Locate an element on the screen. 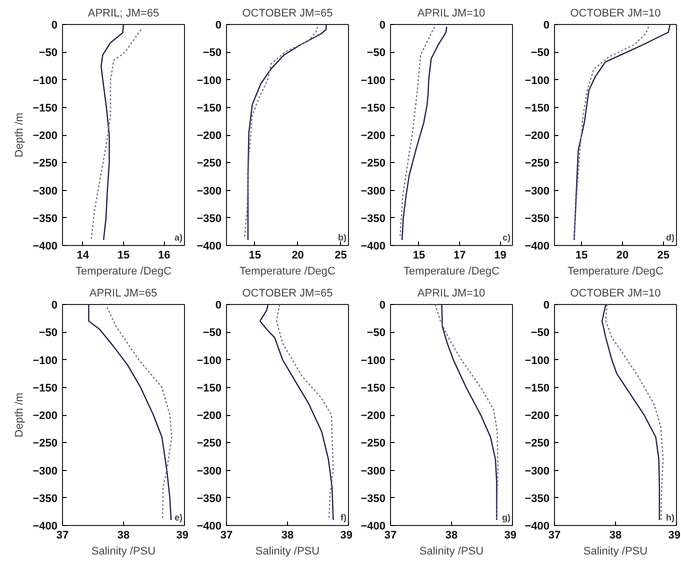 The width and height of the screenshot is (681, 562). annotation: h) is located at coordinates (670, 517).